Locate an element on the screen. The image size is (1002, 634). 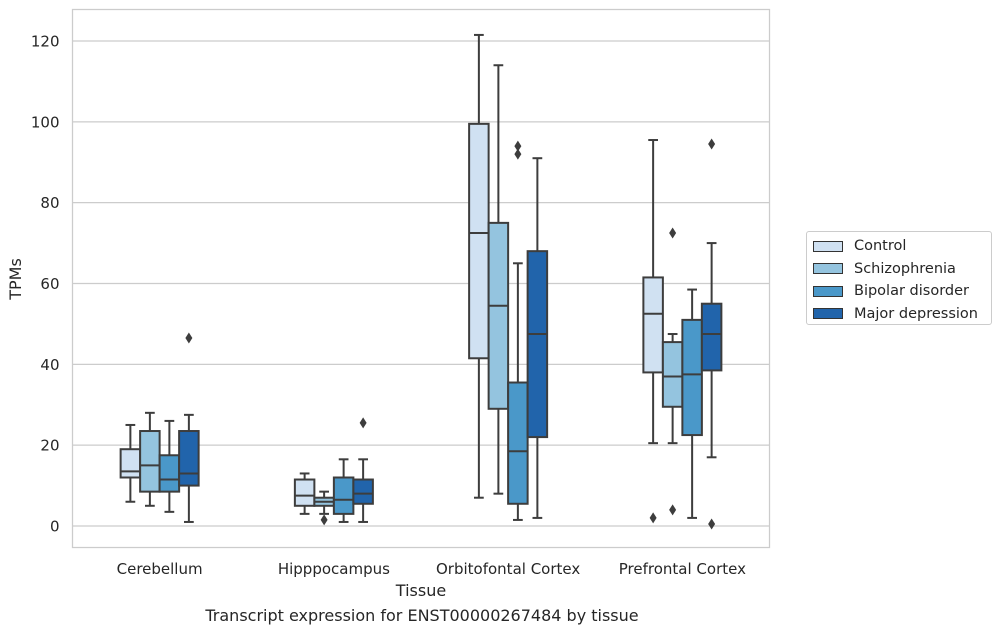
legend-swatch-control is located at coordinates (828, 246).